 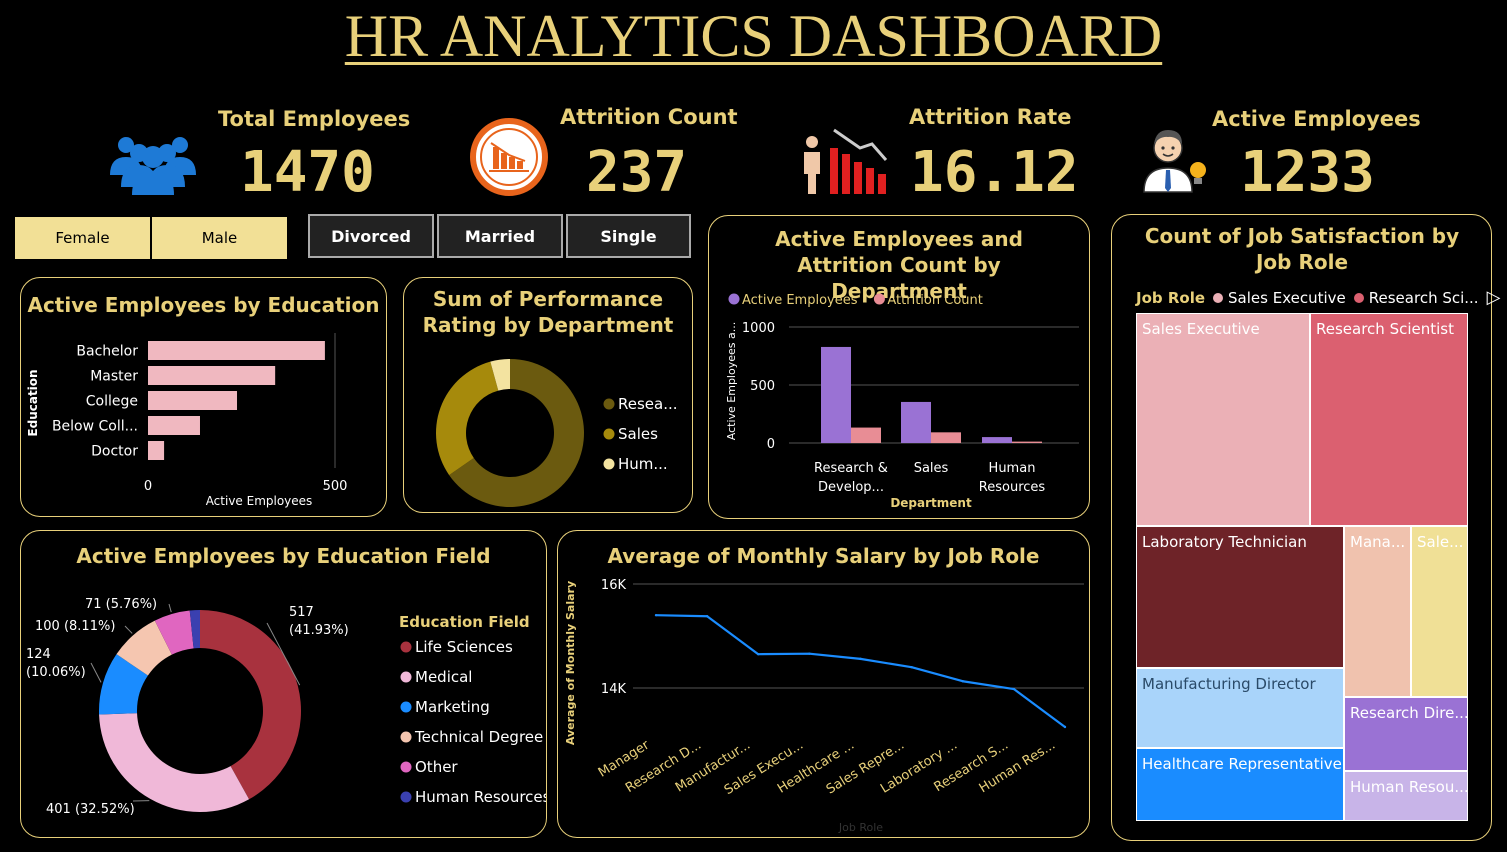 What do you see at coordinates (500, 236) in the screenshot?
I see `slicer-married: Married` at bounding box center [500, 236].